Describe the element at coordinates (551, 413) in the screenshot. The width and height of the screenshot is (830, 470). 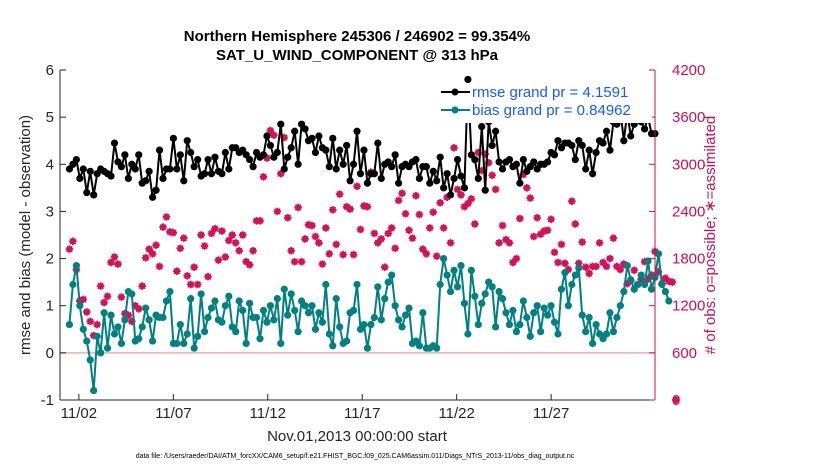
I see `x-tick-label: 11/27` at that location.